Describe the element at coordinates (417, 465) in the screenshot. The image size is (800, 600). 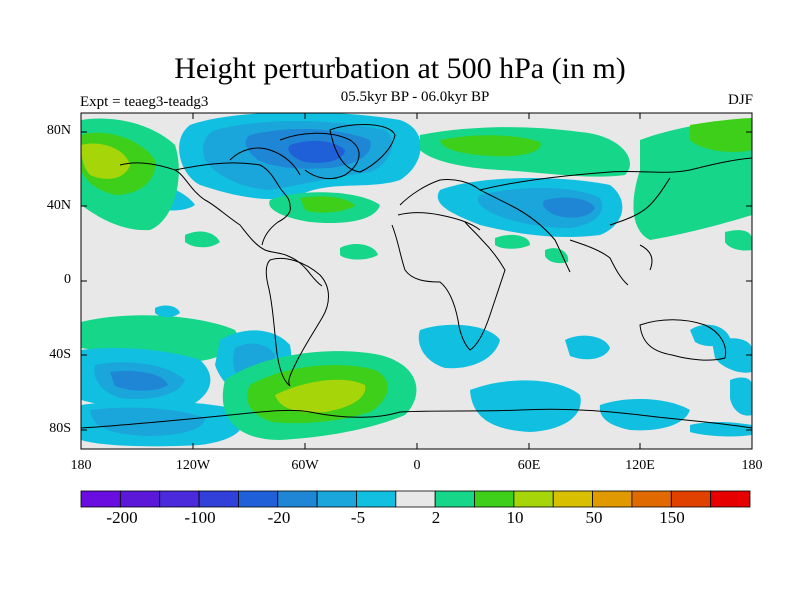
I see `lon-label: 0` at that location.